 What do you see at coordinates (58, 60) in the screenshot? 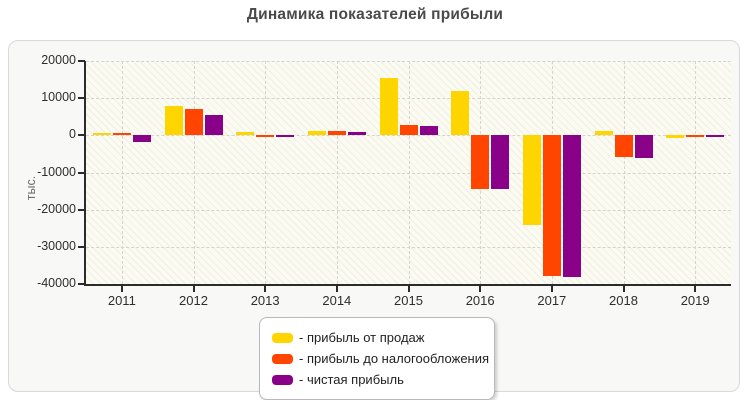
I see `y-tick-label-20000: 20000` at bounding box center [58, 60].